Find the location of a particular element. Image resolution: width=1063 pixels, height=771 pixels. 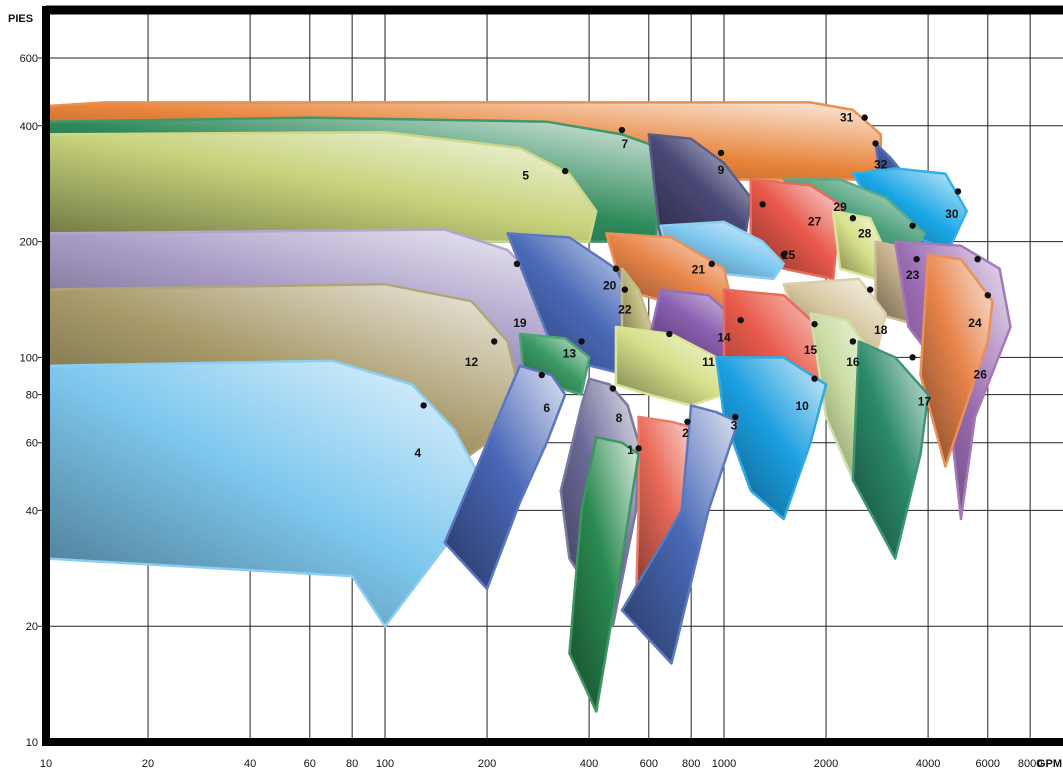

zone-label-29: 29 is located at coordinates (840, 207).